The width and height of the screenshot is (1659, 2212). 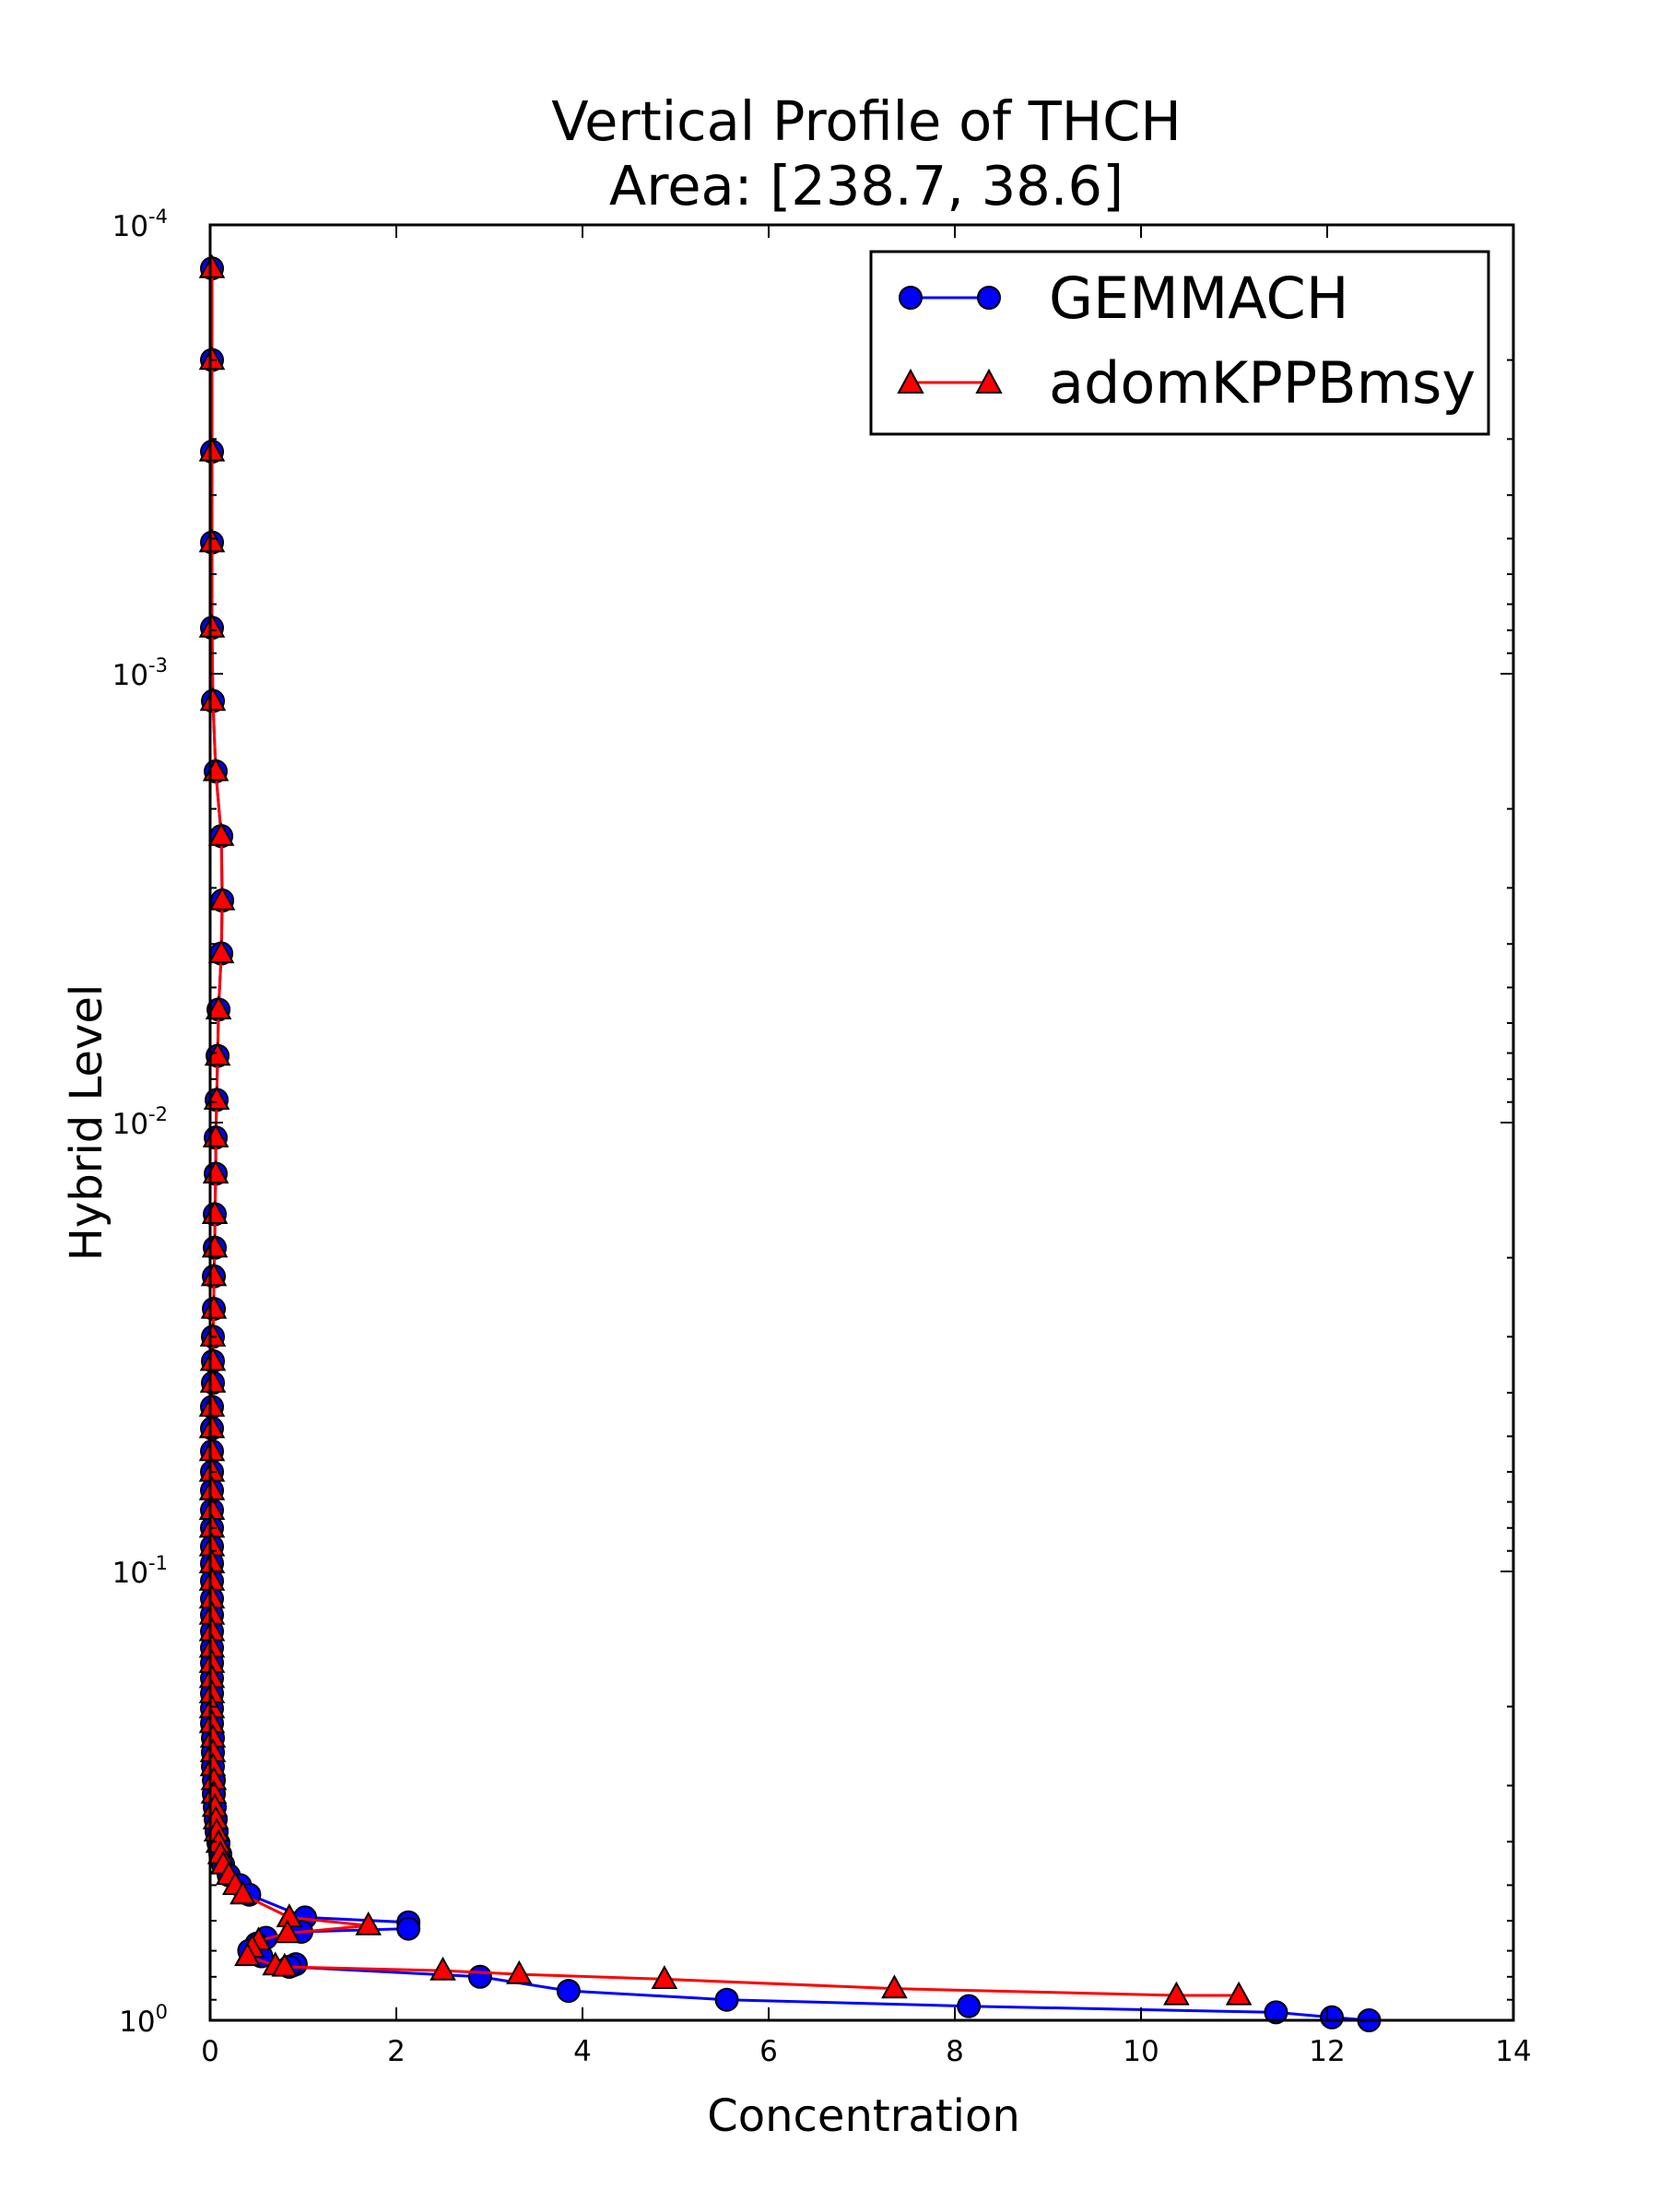 I want to click on y-tick-label: 10⁻², so click(x=140, y=1122).